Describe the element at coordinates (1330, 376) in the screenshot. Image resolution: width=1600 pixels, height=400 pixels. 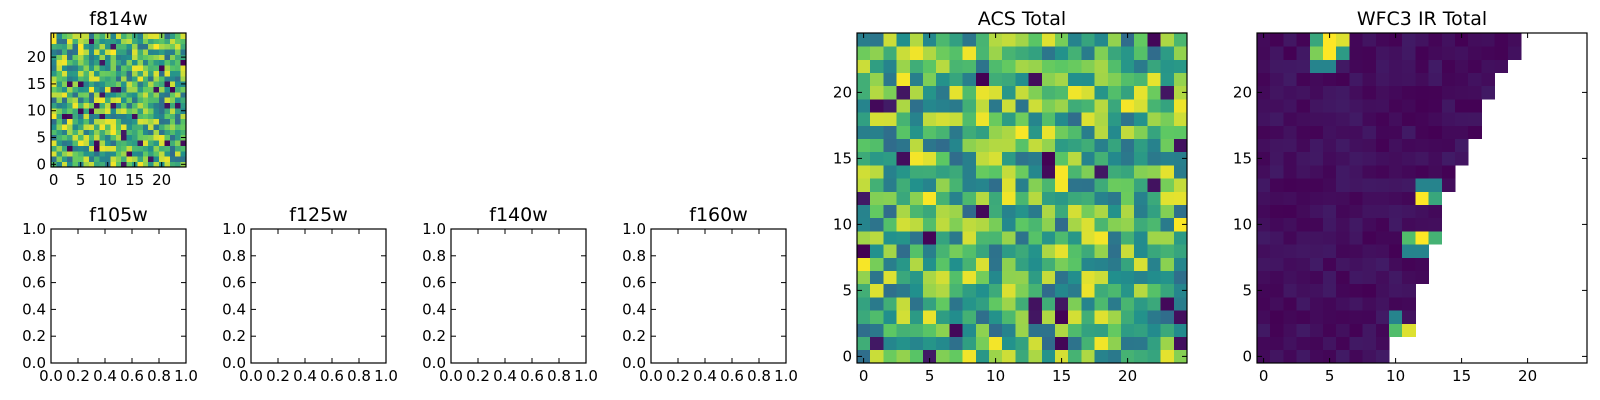
I see `x-tick-label: 5` at that location.